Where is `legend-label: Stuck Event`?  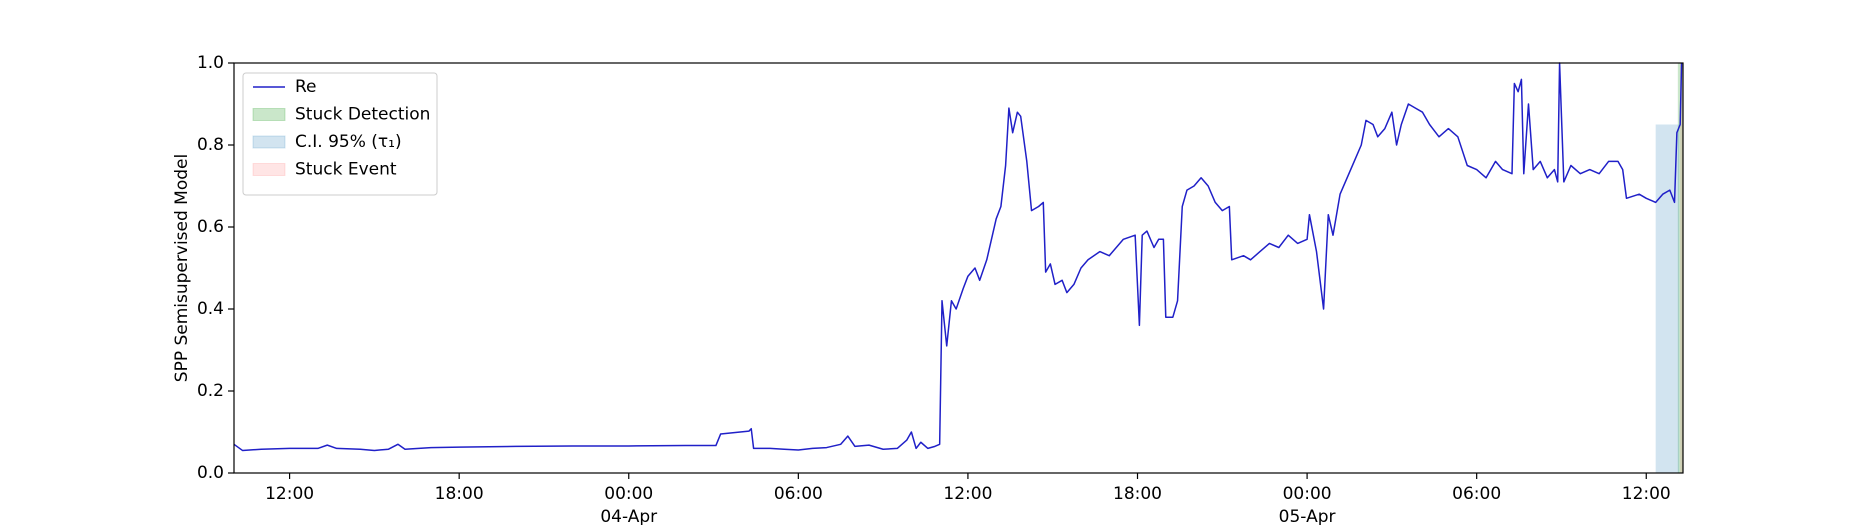
legend-label: Stuck Event is located at coordinates (346, 170).